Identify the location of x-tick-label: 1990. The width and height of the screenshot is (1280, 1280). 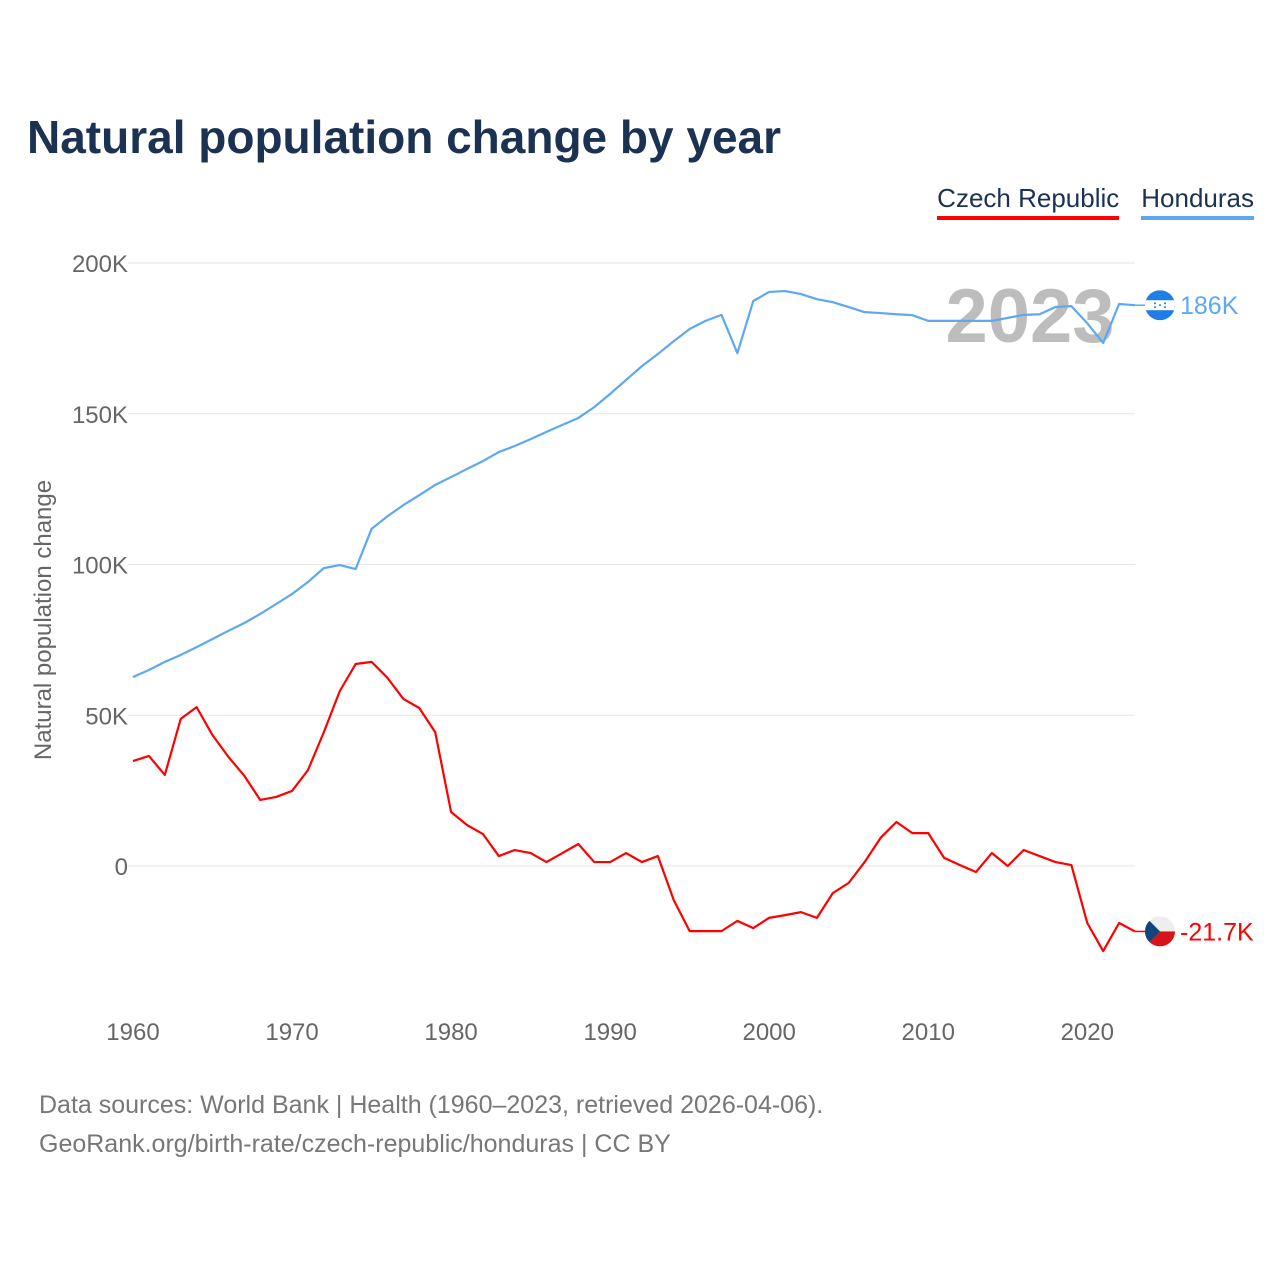
(609, 1032).